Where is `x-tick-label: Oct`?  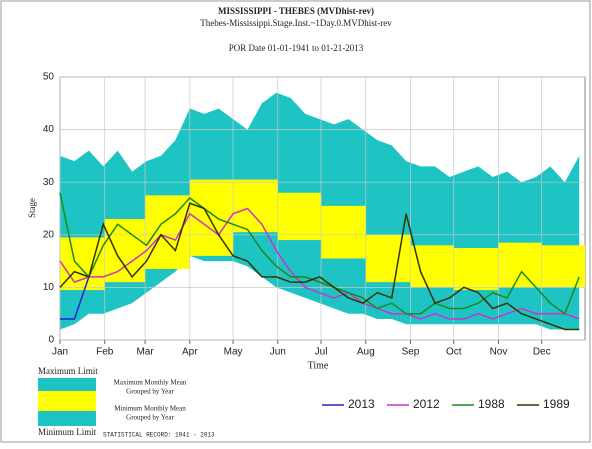
x-tick-label: Oct is located at coordinates (454, 352).